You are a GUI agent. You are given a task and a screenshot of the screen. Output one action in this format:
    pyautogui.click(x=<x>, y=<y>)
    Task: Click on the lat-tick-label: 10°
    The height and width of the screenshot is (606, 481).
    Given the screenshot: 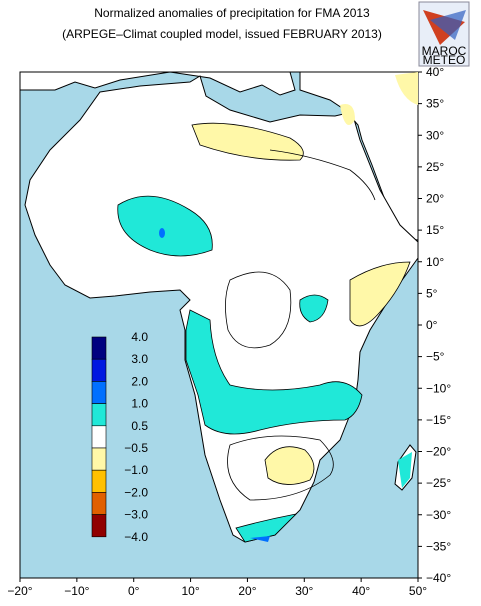 What is the action you would take?
    pyautogui.click(x=435, y=262)
    